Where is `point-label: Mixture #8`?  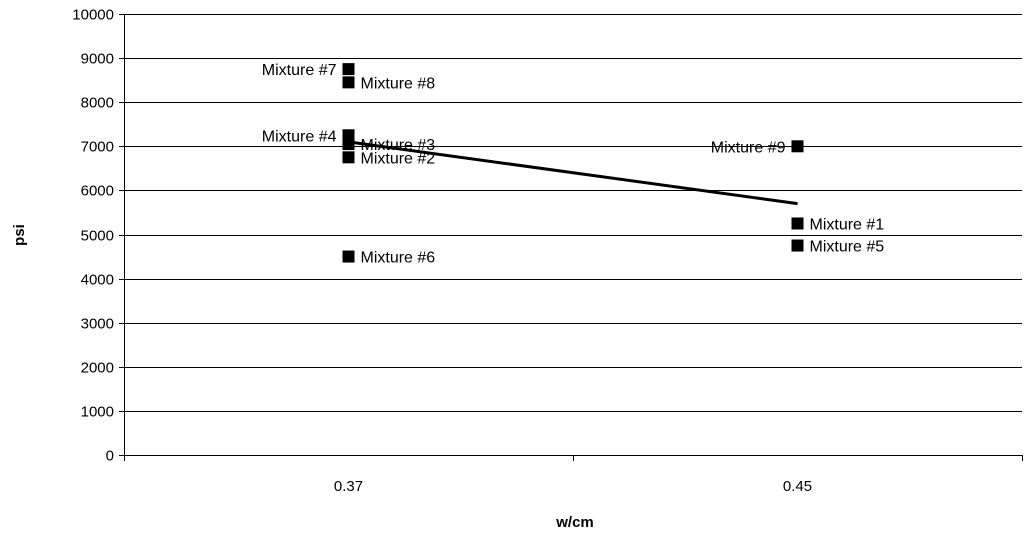
point-label: Mixture #8 is located at coordinates (398, 83).